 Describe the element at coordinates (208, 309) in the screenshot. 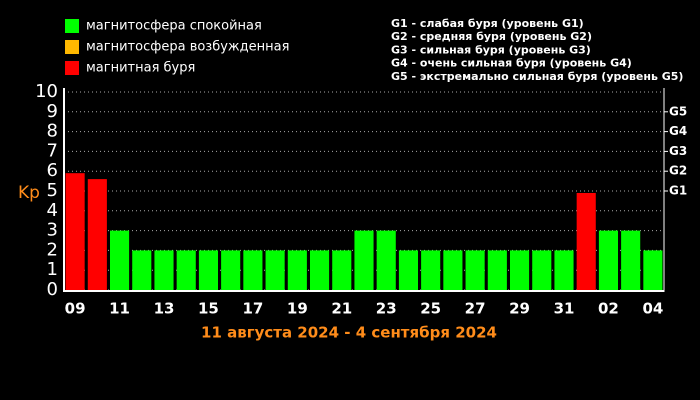

I see `x-tick-label: 15` at that location.